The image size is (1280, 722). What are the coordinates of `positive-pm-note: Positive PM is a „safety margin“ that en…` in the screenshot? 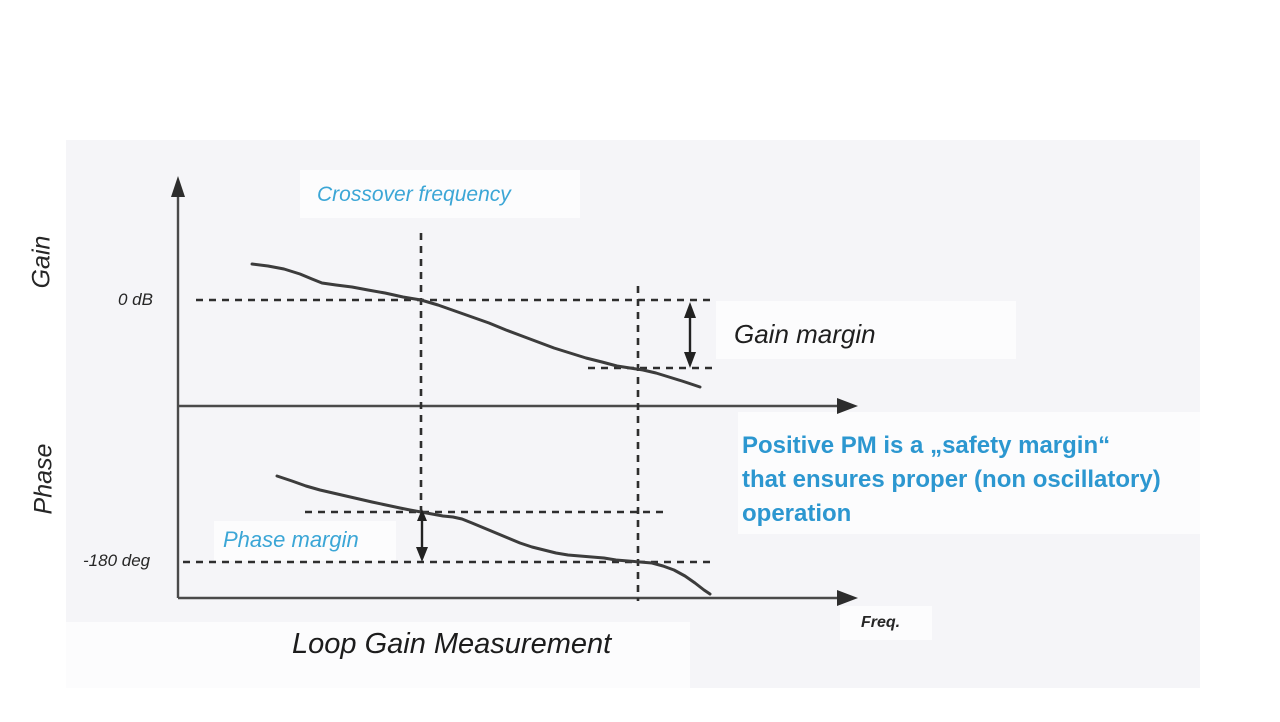 It's located at (951, 480).